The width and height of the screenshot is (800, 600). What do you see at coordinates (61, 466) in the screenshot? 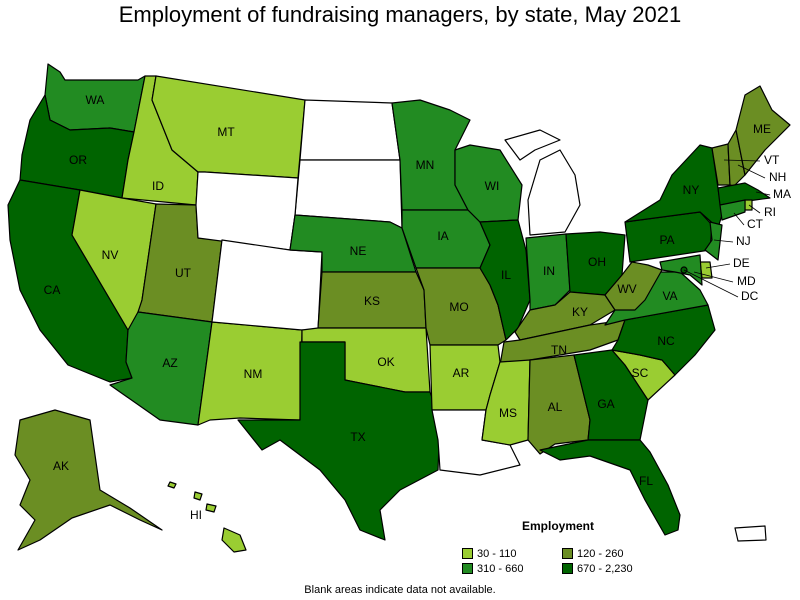
I see `label-ak: AK` at bounding box center [61, 466].